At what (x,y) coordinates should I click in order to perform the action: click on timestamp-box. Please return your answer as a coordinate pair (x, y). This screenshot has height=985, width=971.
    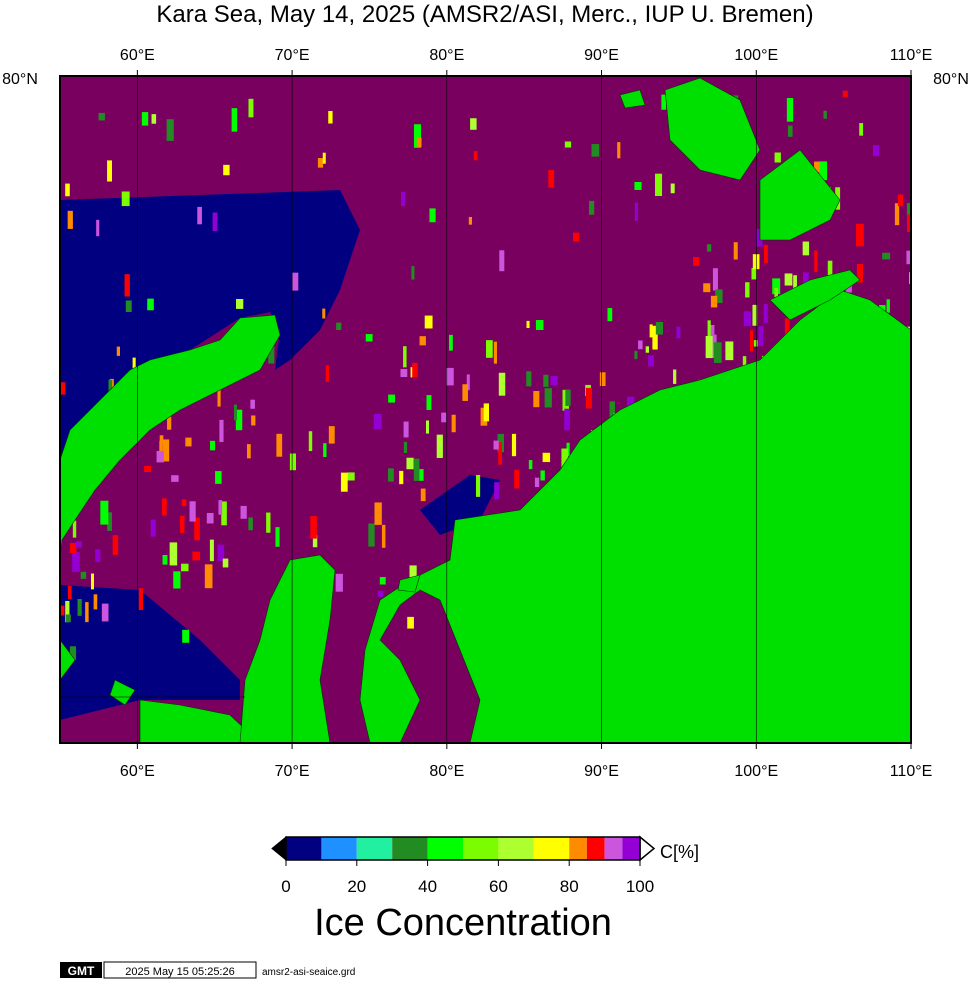
    Looking at the image, I should click on (180, 970).